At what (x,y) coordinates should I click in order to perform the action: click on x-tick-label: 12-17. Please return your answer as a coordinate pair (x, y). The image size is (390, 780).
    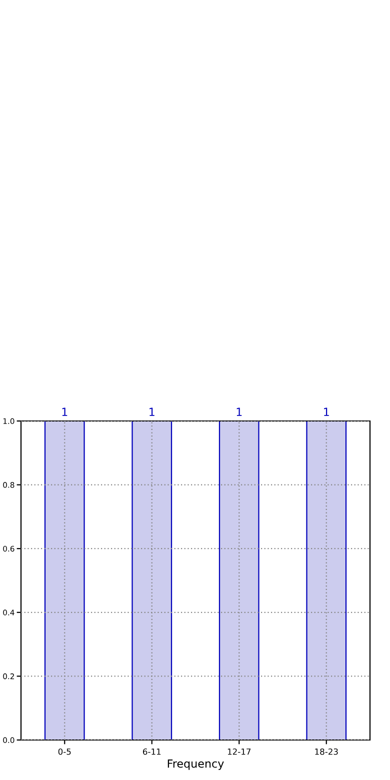
    Looking at the image, I should click on (239, 751).